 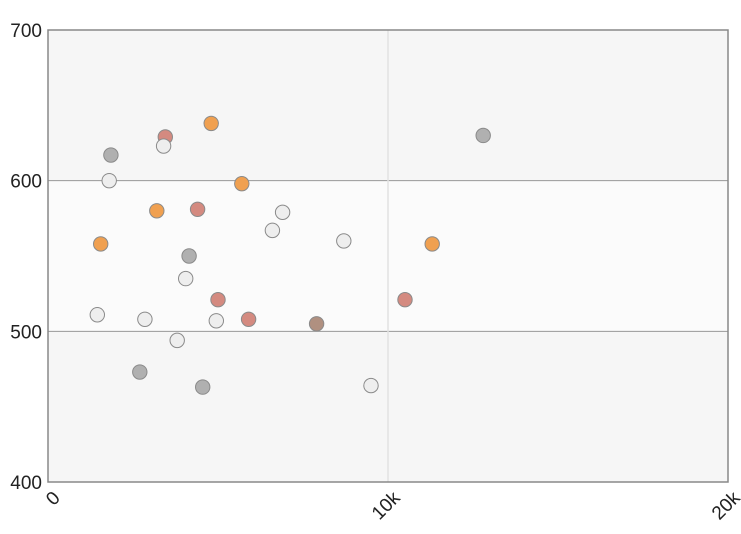 I want to click on y-tick-label: 500, so click(x=26, y=332).